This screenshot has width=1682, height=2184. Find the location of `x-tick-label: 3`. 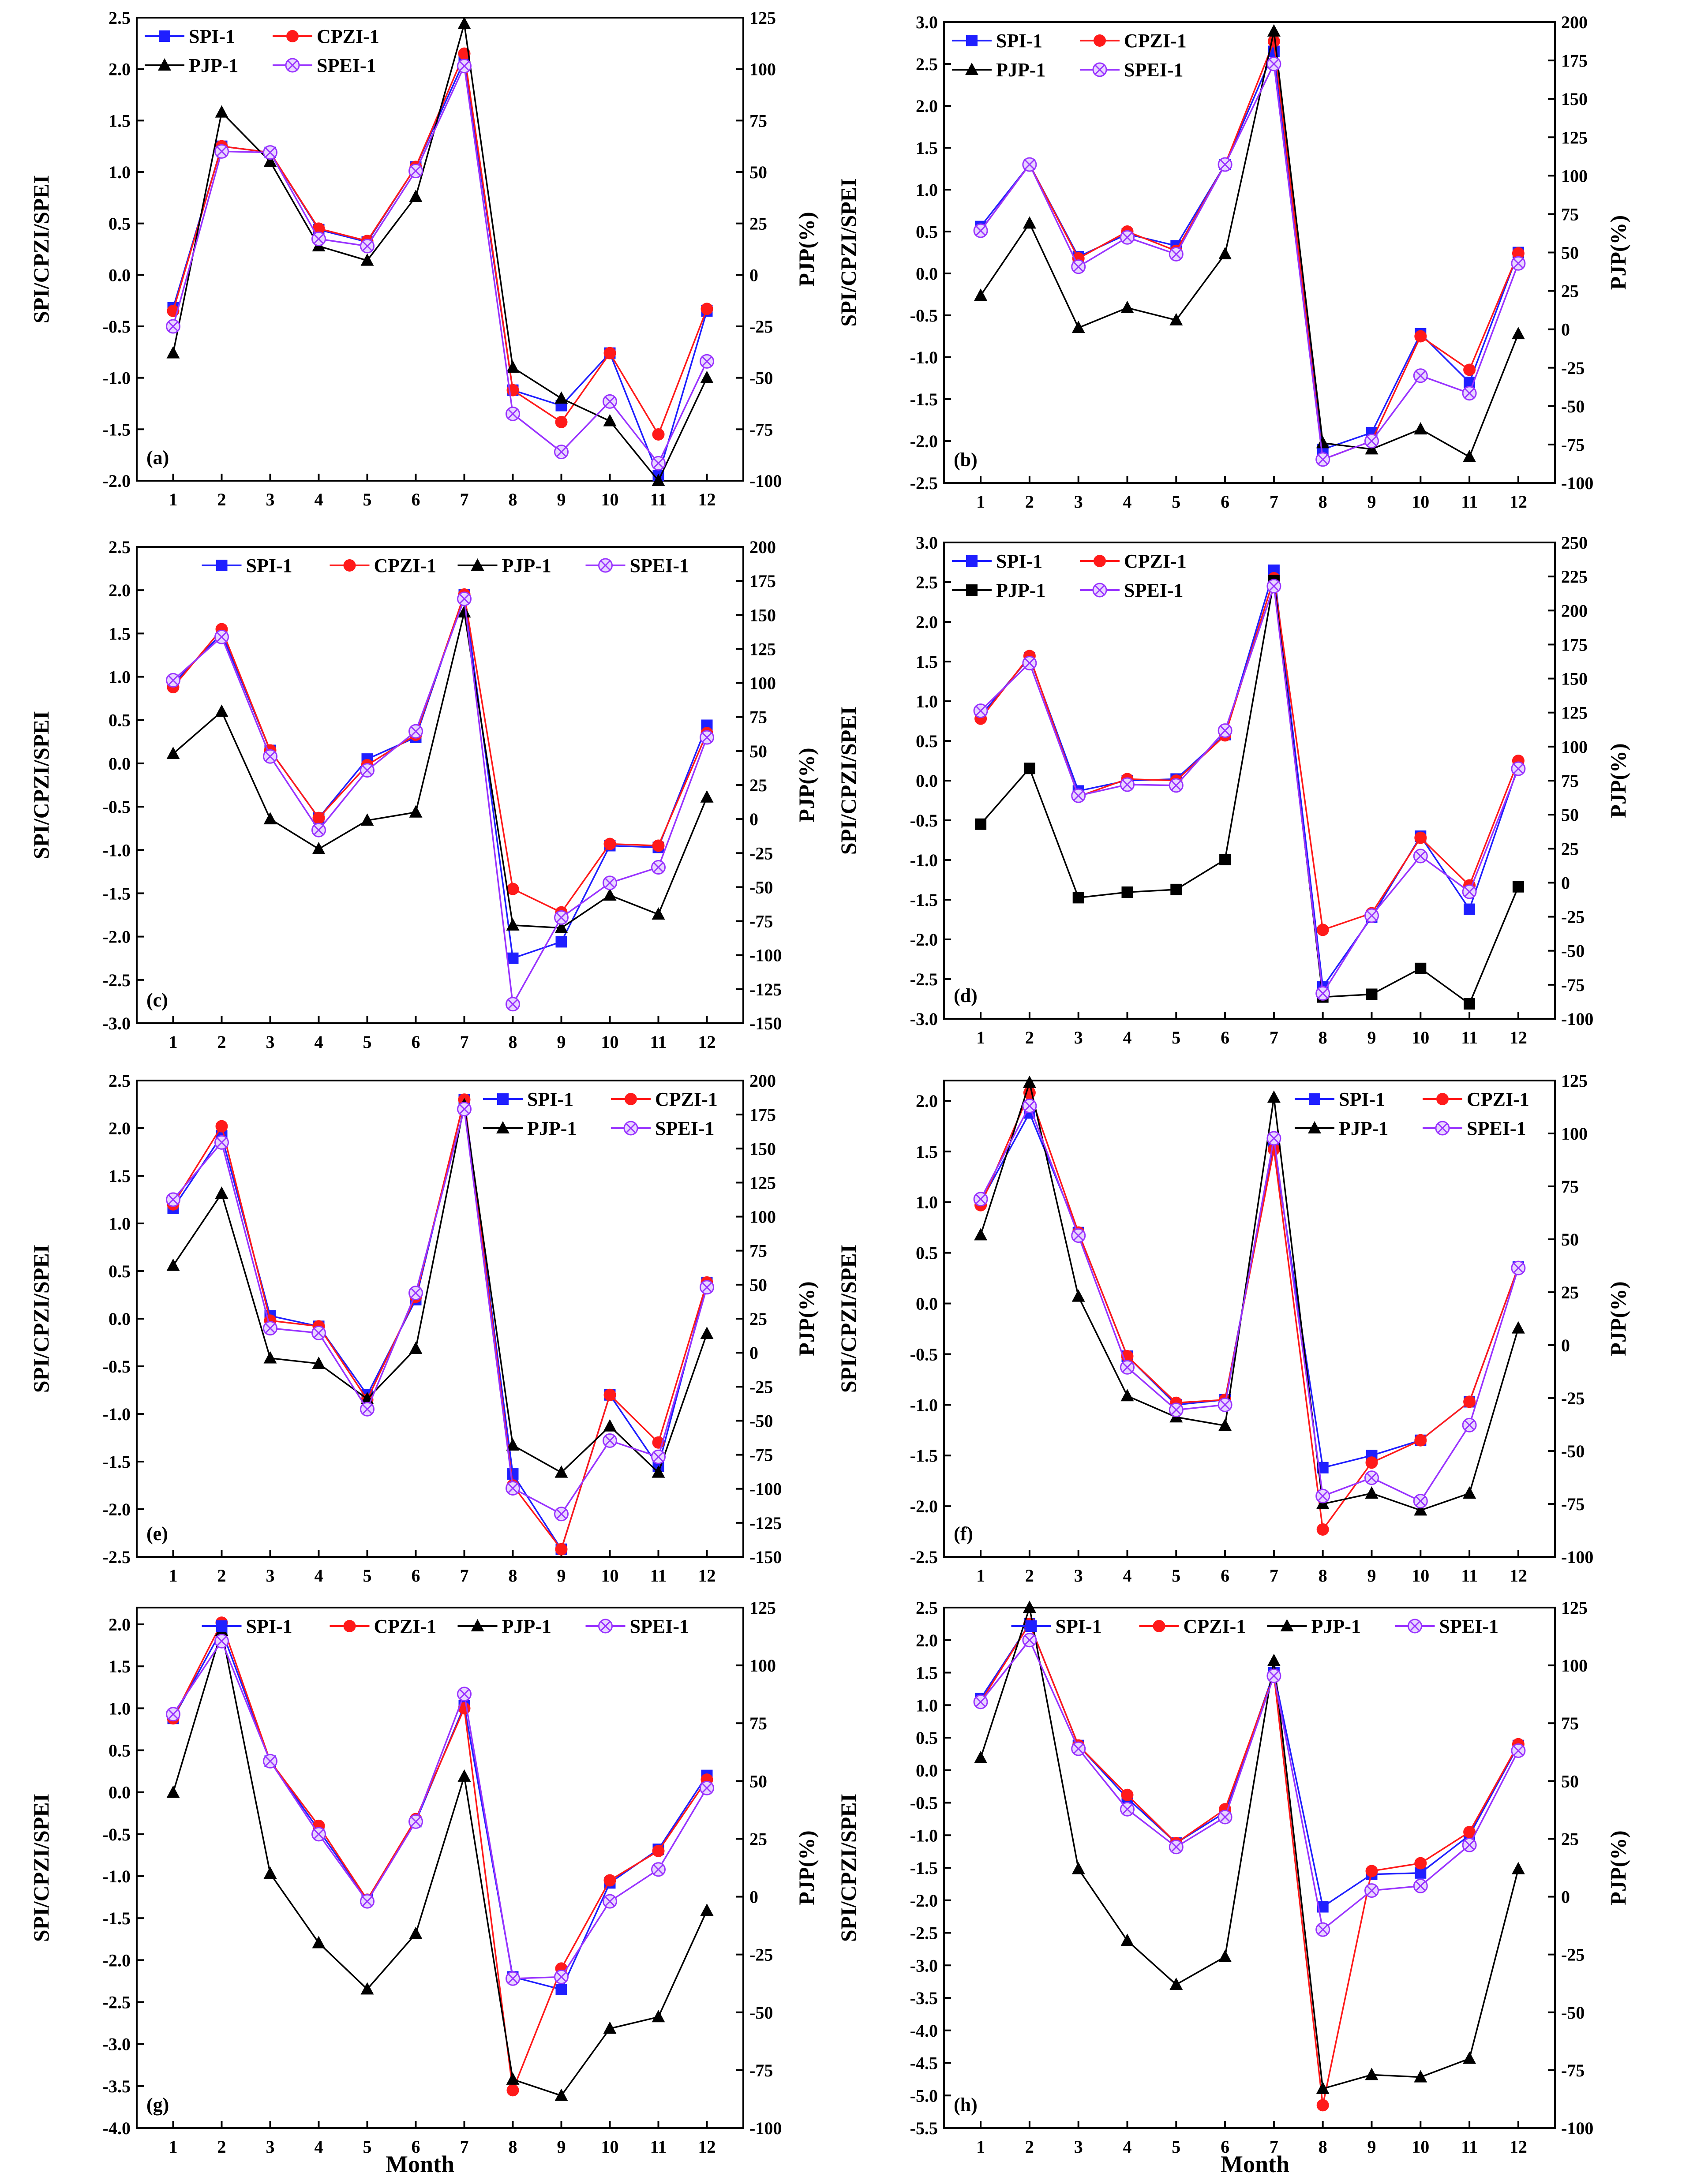

x-tick-label: 3 is located at coordinates (270, 2147).